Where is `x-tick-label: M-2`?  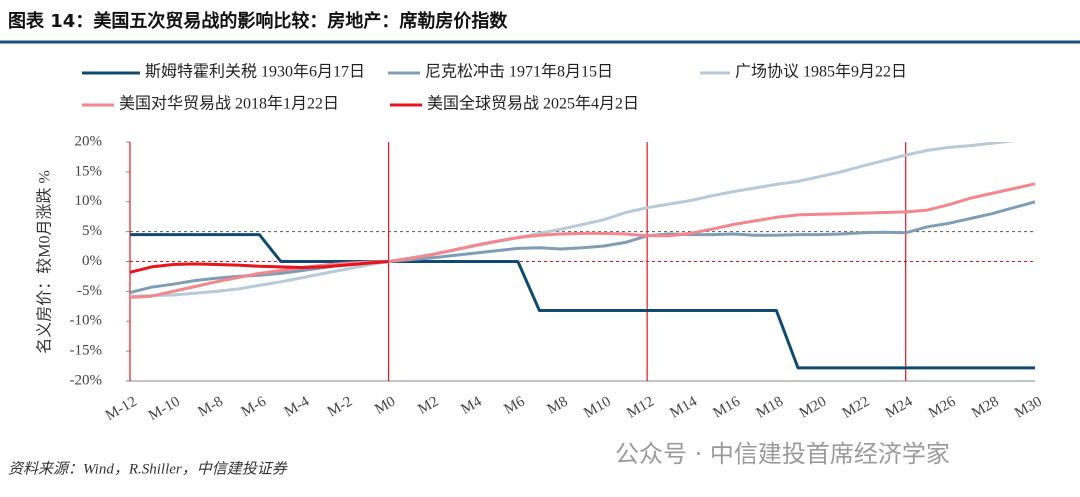 x-tick-label: M-2 is located at coordinates (340, 407).